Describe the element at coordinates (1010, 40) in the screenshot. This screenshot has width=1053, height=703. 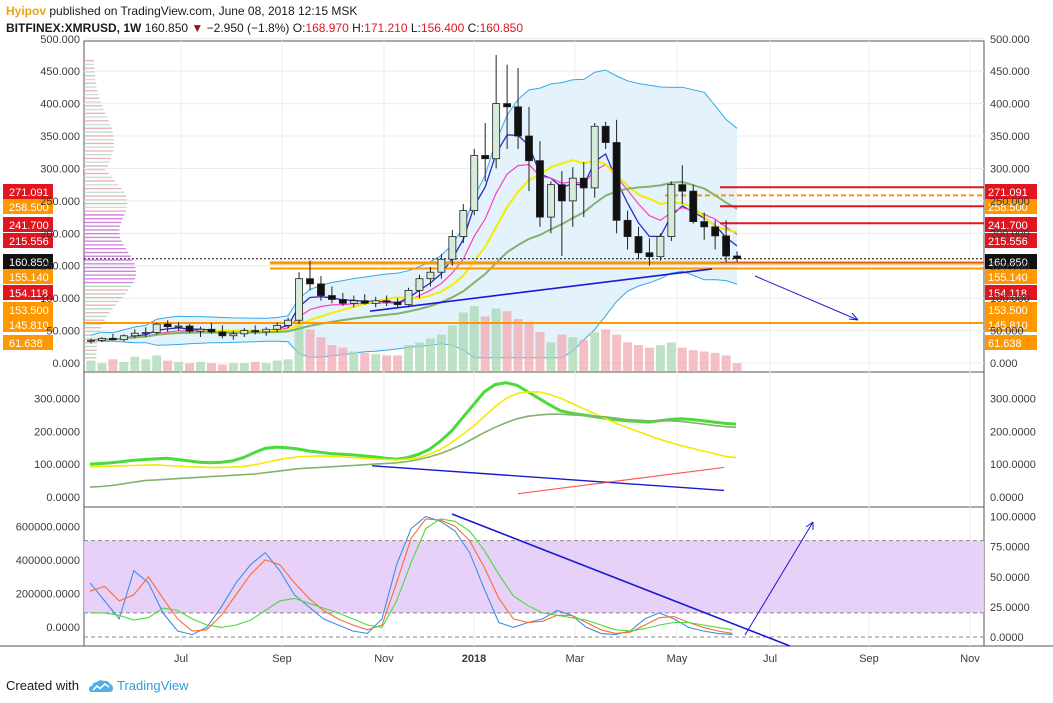
I see `y-tick-right: 500.000` at that location.